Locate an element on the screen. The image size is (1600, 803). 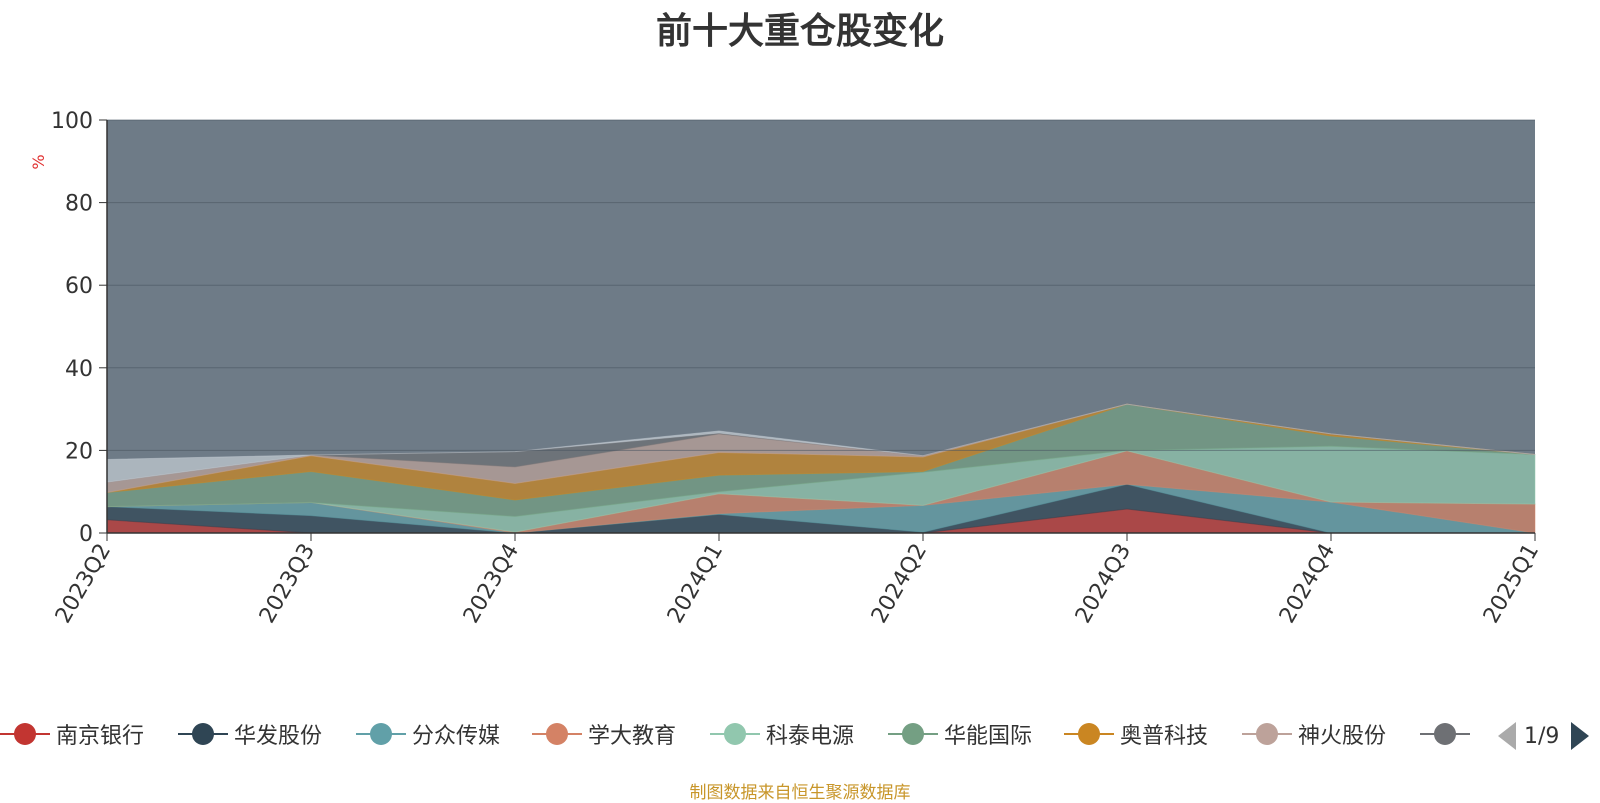
legend-label: 分众传媒 is located at coordinates (456, 736).